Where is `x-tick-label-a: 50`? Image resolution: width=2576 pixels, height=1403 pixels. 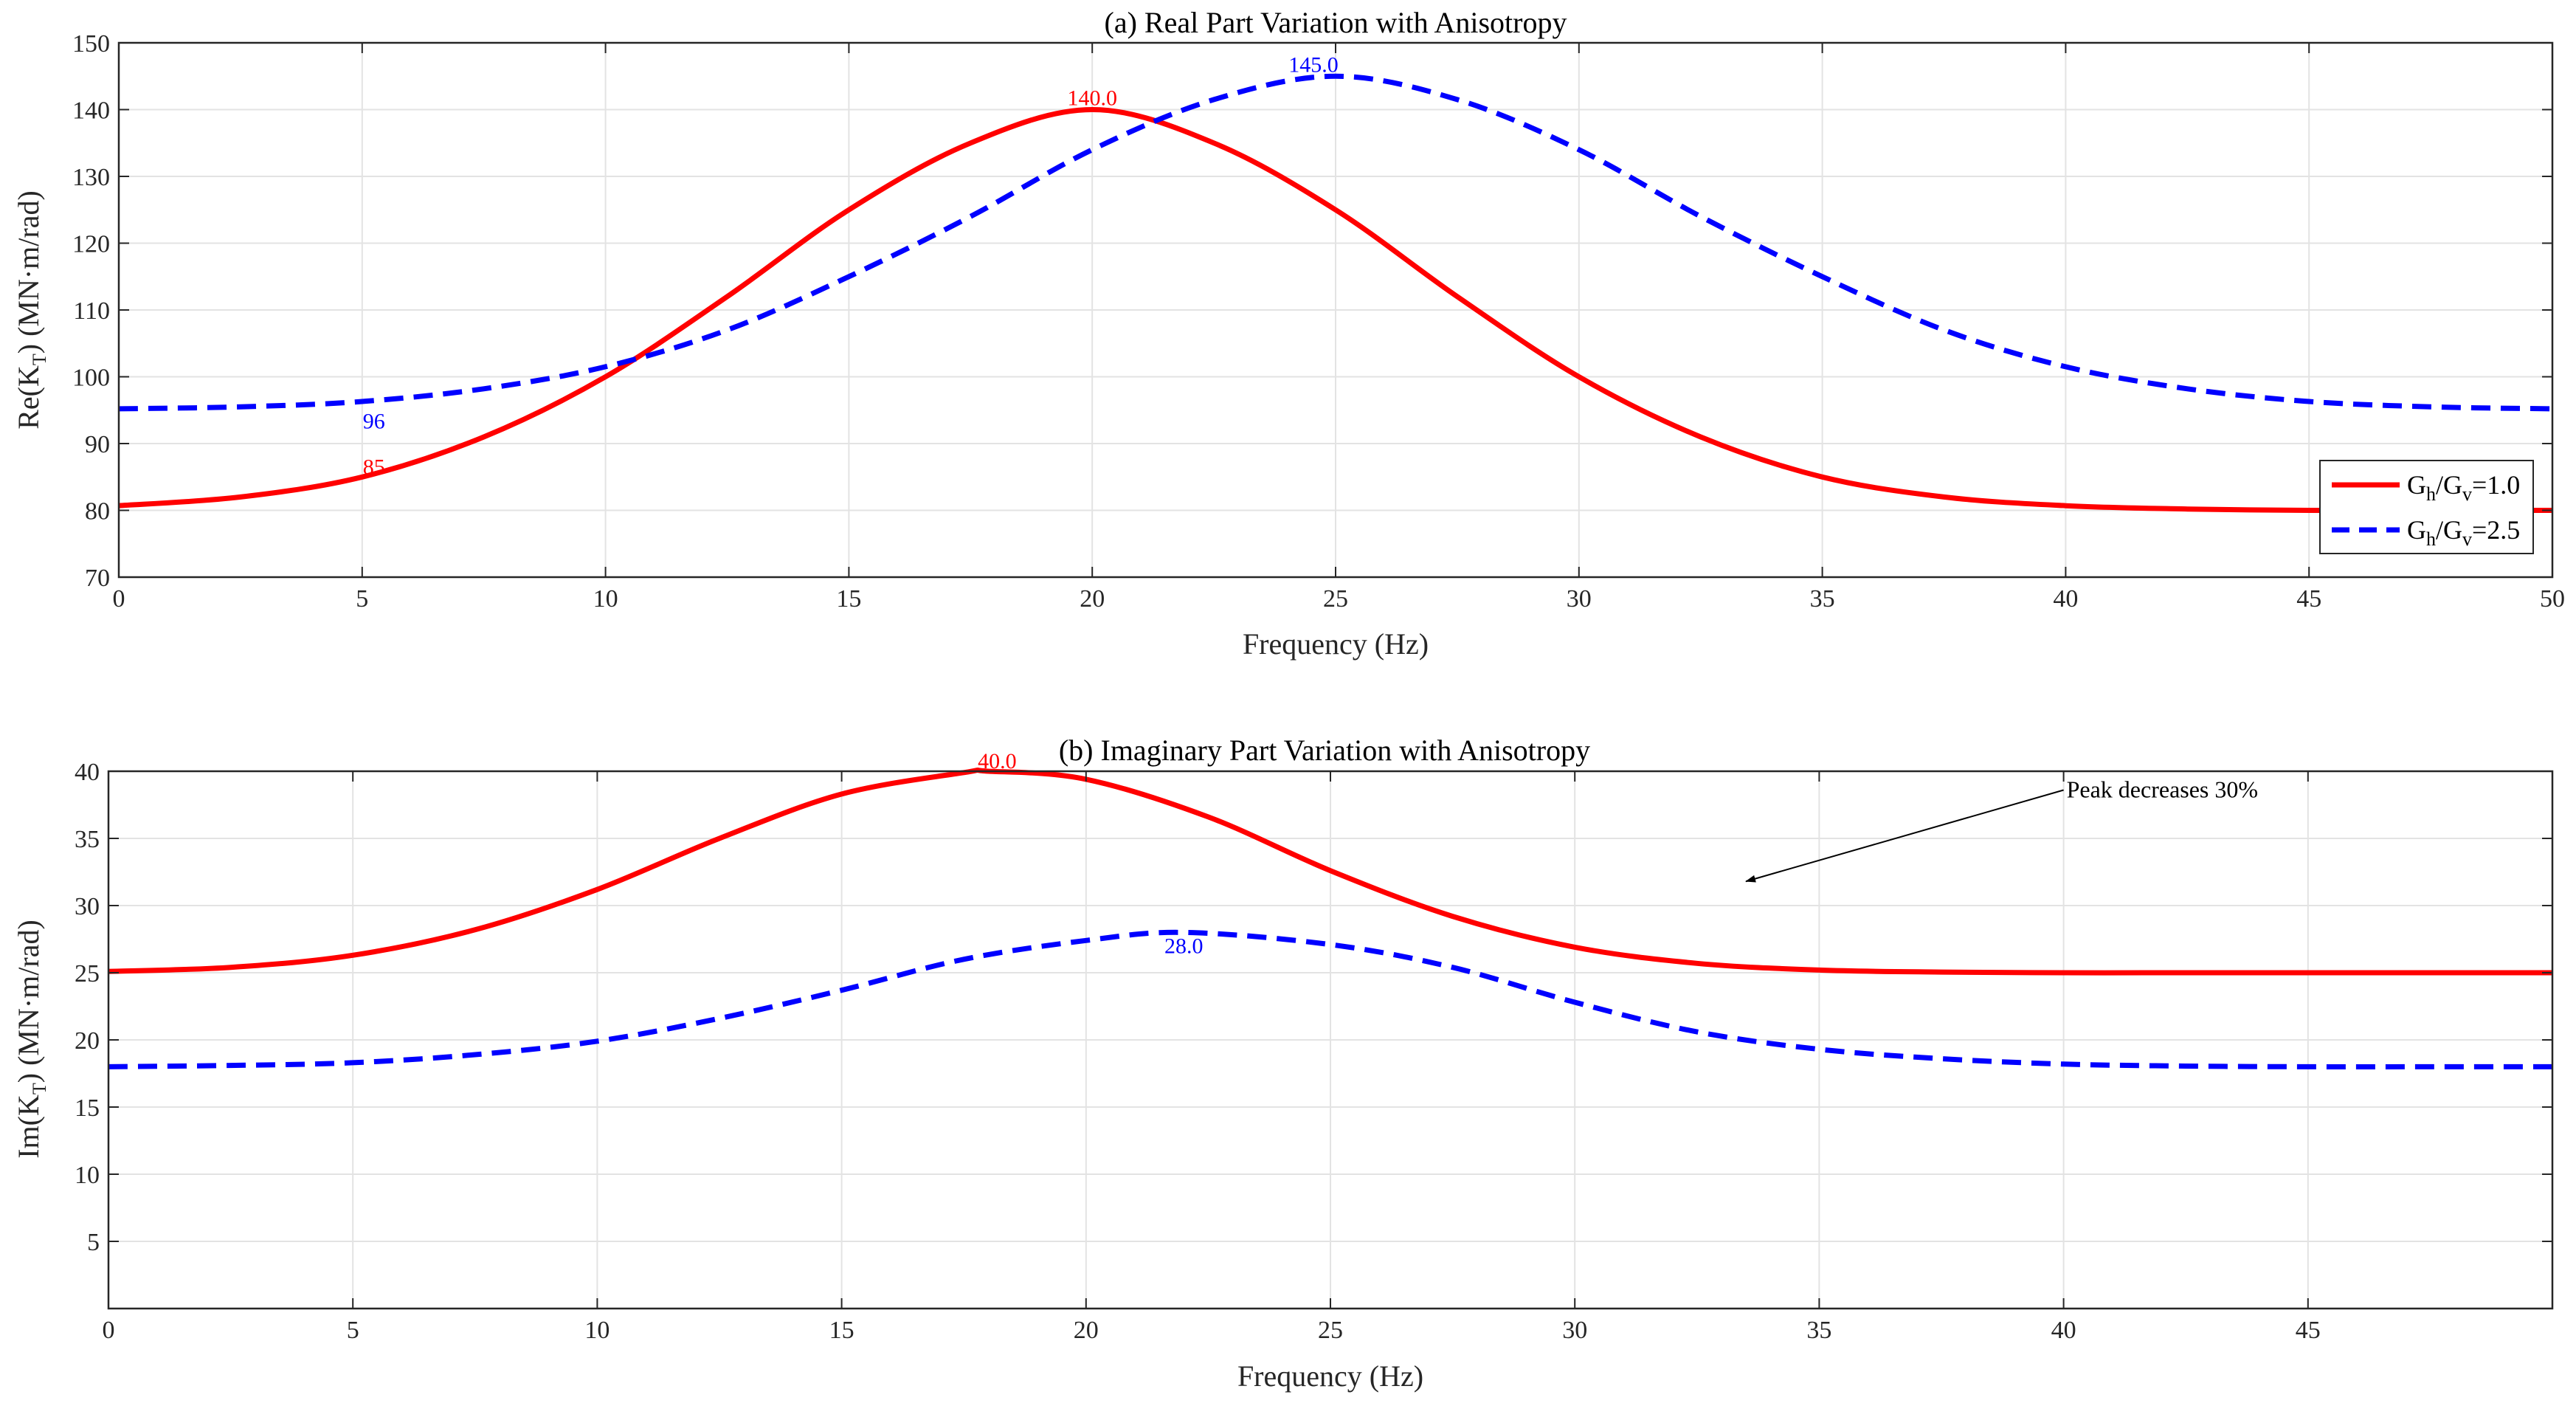 x-tick-label-a: 50 is located at coordinates (2552, 599).